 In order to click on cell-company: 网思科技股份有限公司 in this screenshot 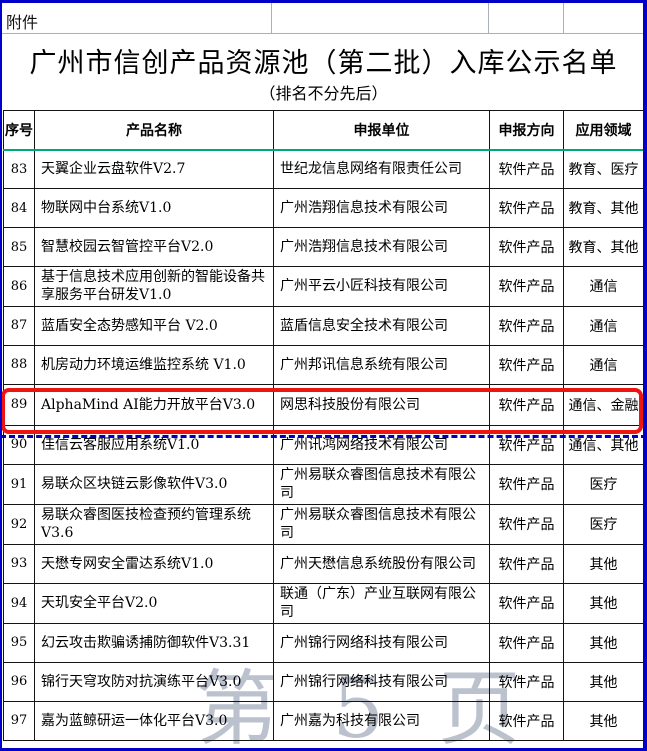, I will do `click(381, 404)`.